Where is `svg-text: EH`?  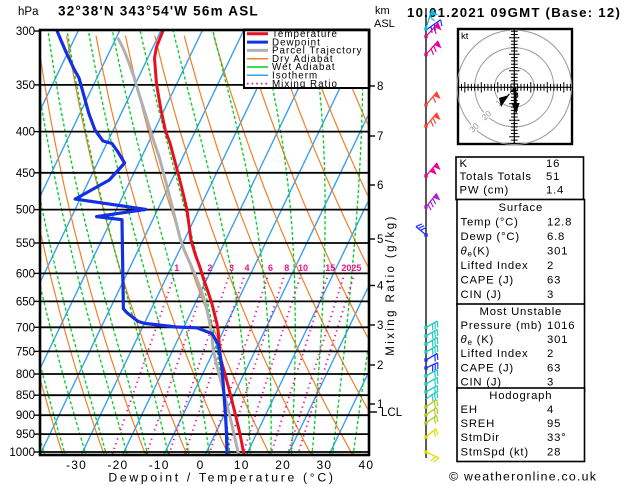 svg-text: EH is located at coordinates (469, 410).